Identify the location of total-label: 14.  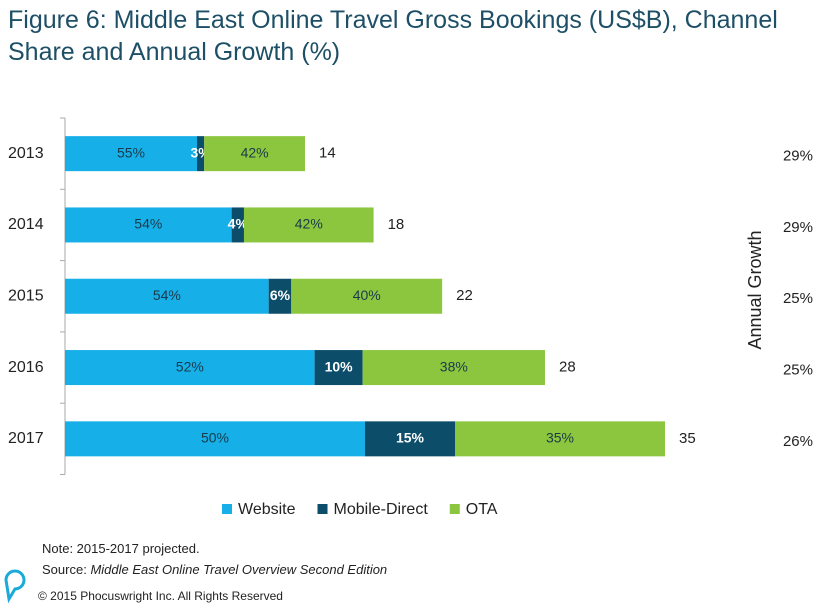
(327, 153).